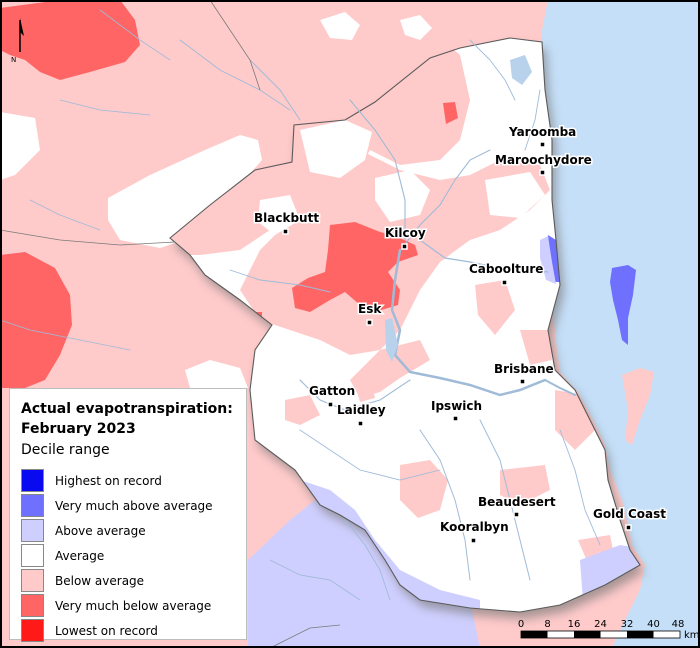  Describe the element at coordinates (370, 309) in the screenshot. I see `town-label: Esk` at that location.